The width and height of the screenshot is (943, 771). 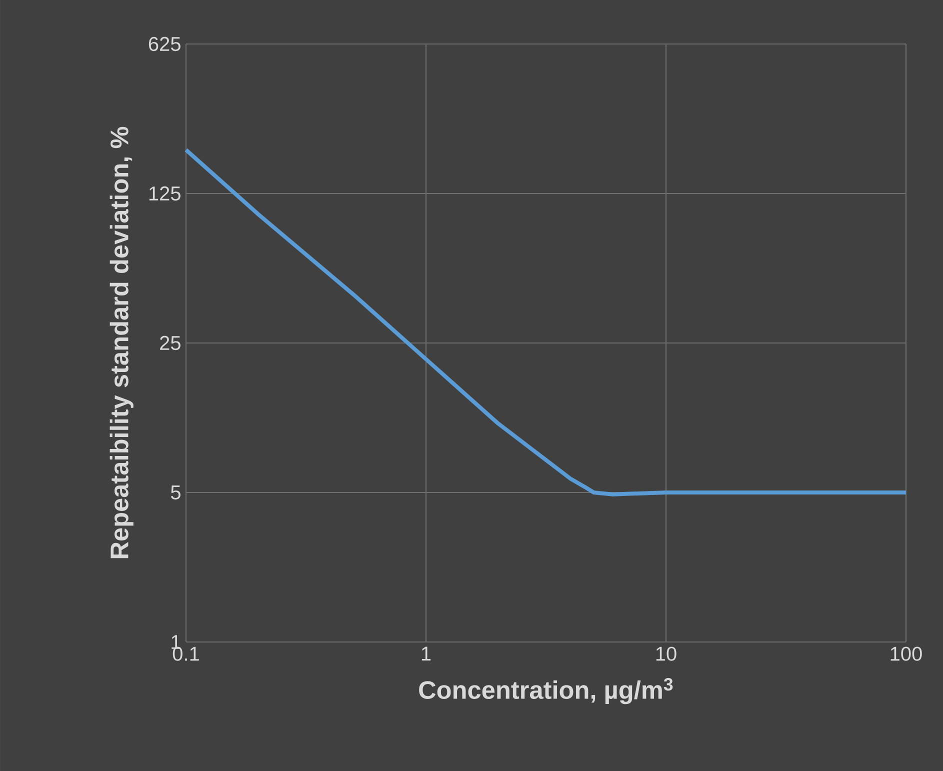 What do you see at coordinates (164, 193) in the screenshot?
I see `y-tick-label: 125` at bounding box center [164, 193].